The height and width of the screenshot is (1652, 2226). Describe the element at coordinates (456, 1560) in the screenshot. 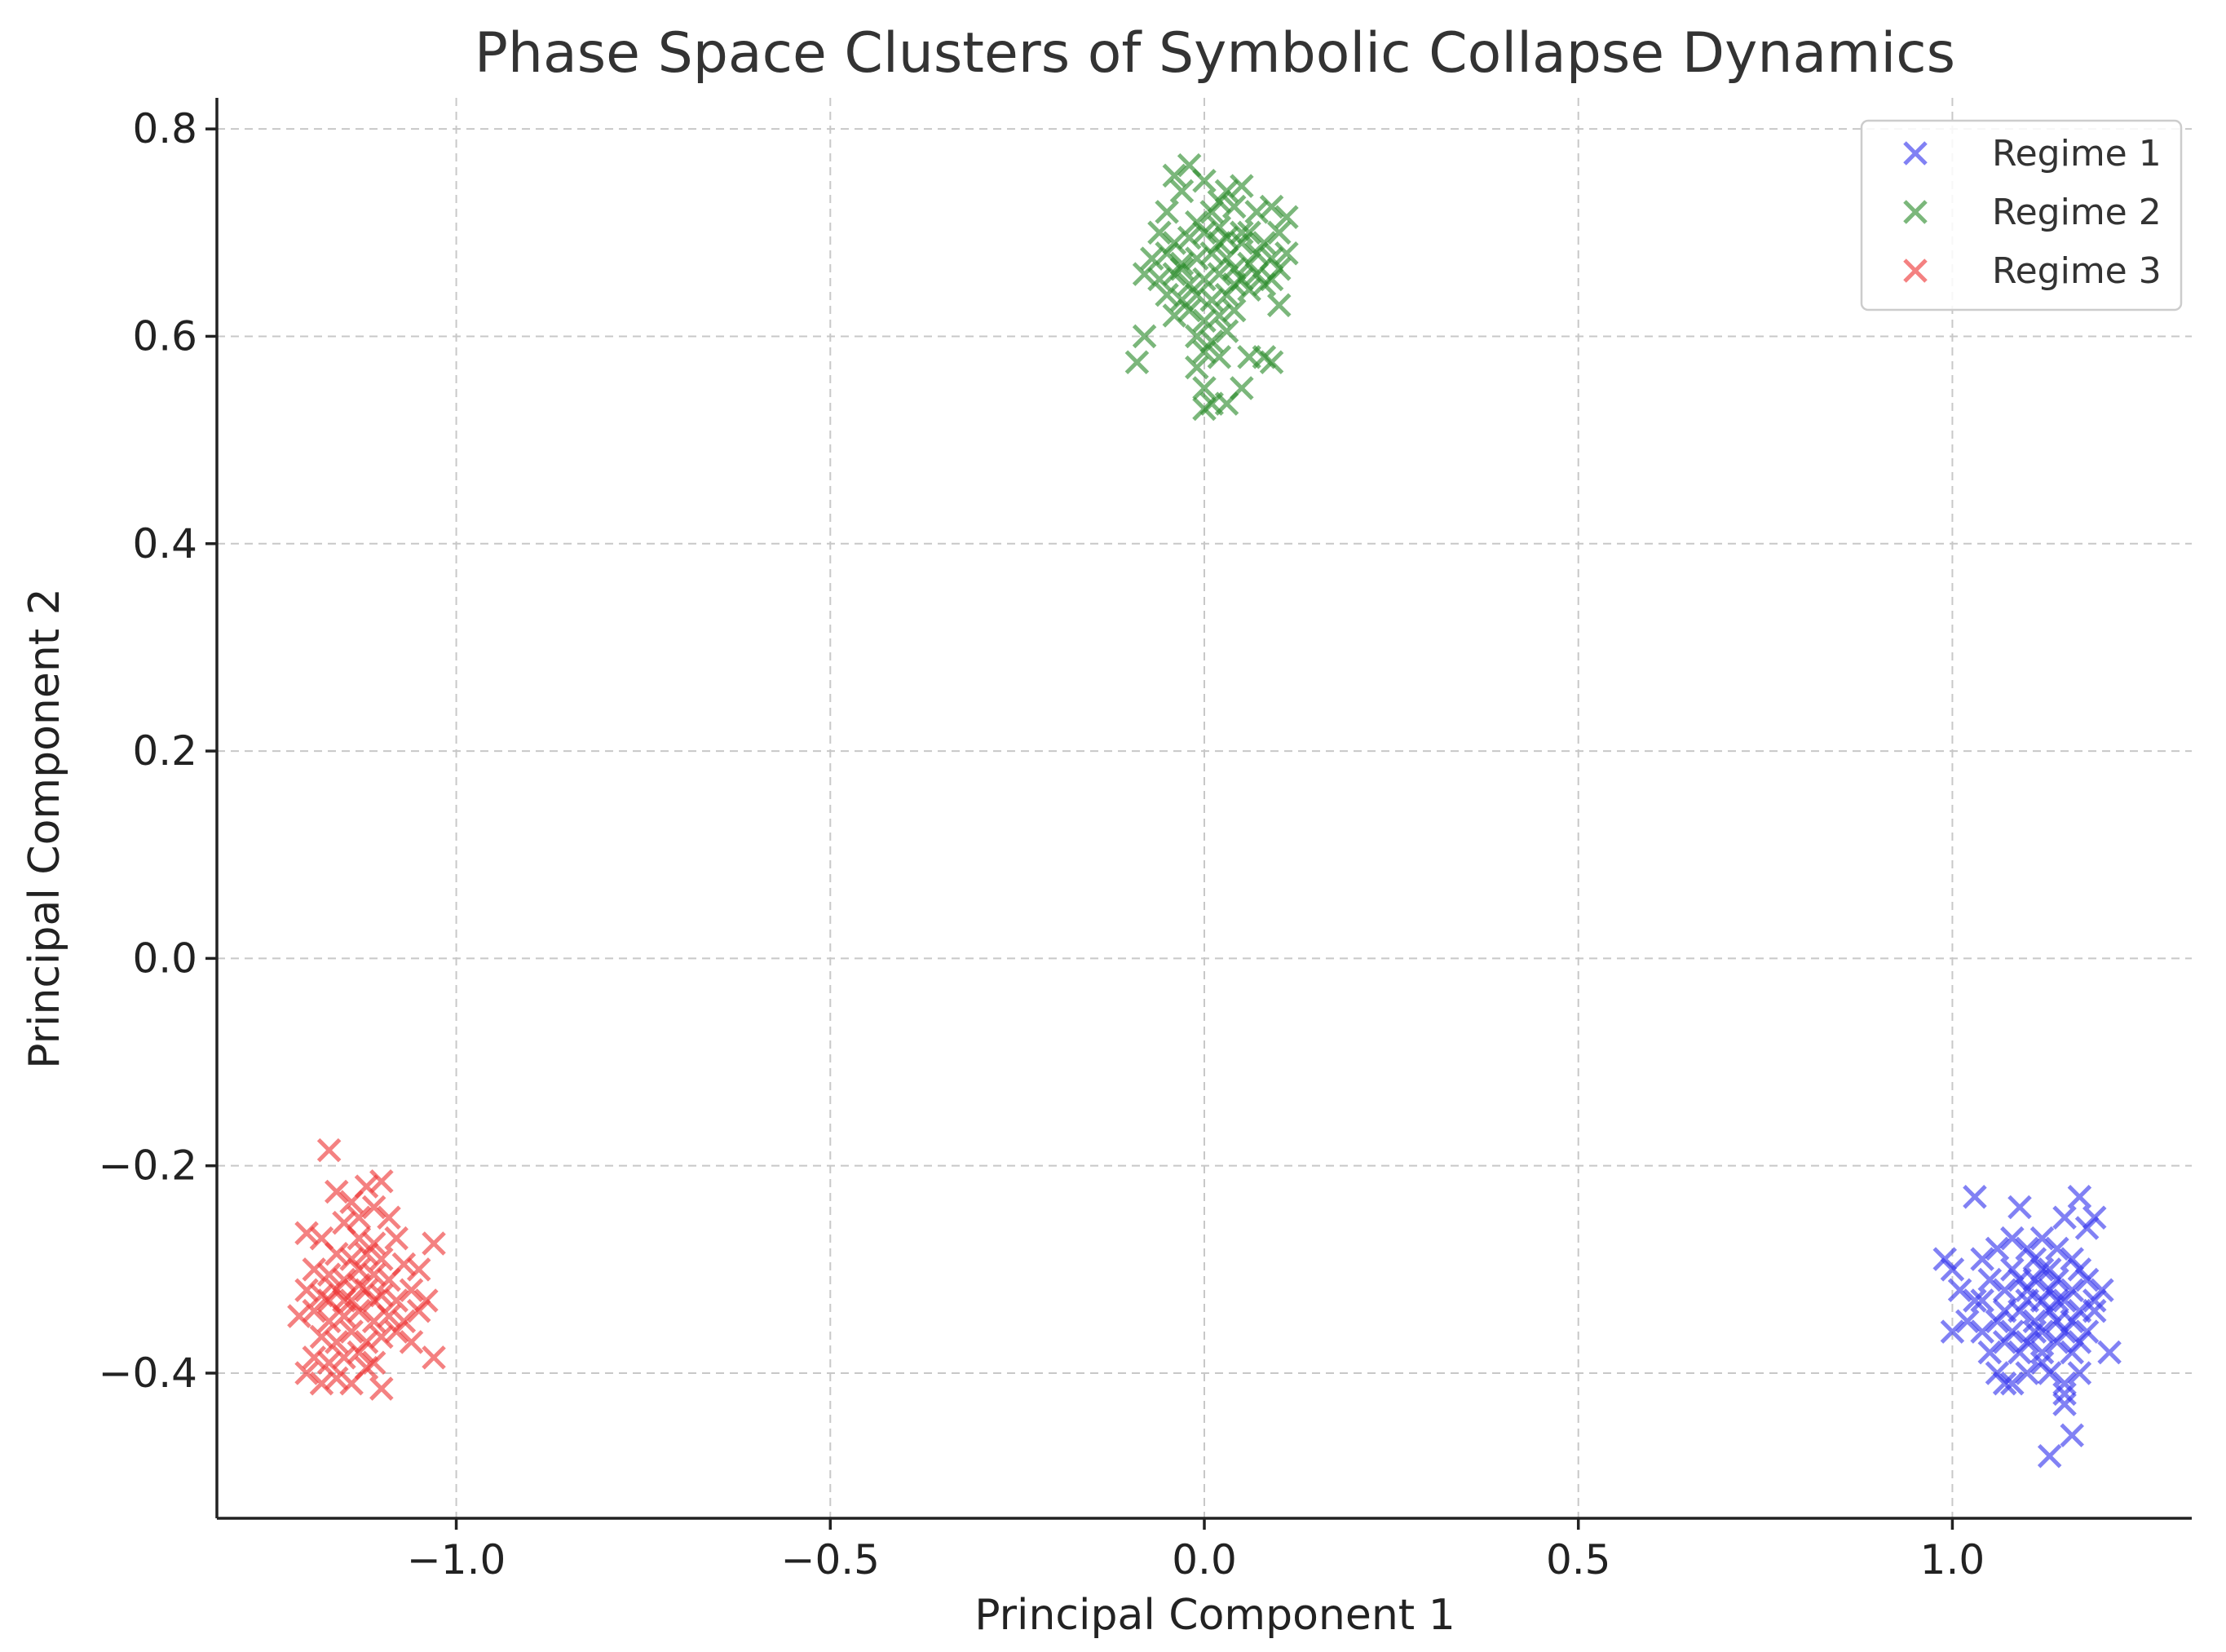

I see `x-tick-label: −1.0` at that location.